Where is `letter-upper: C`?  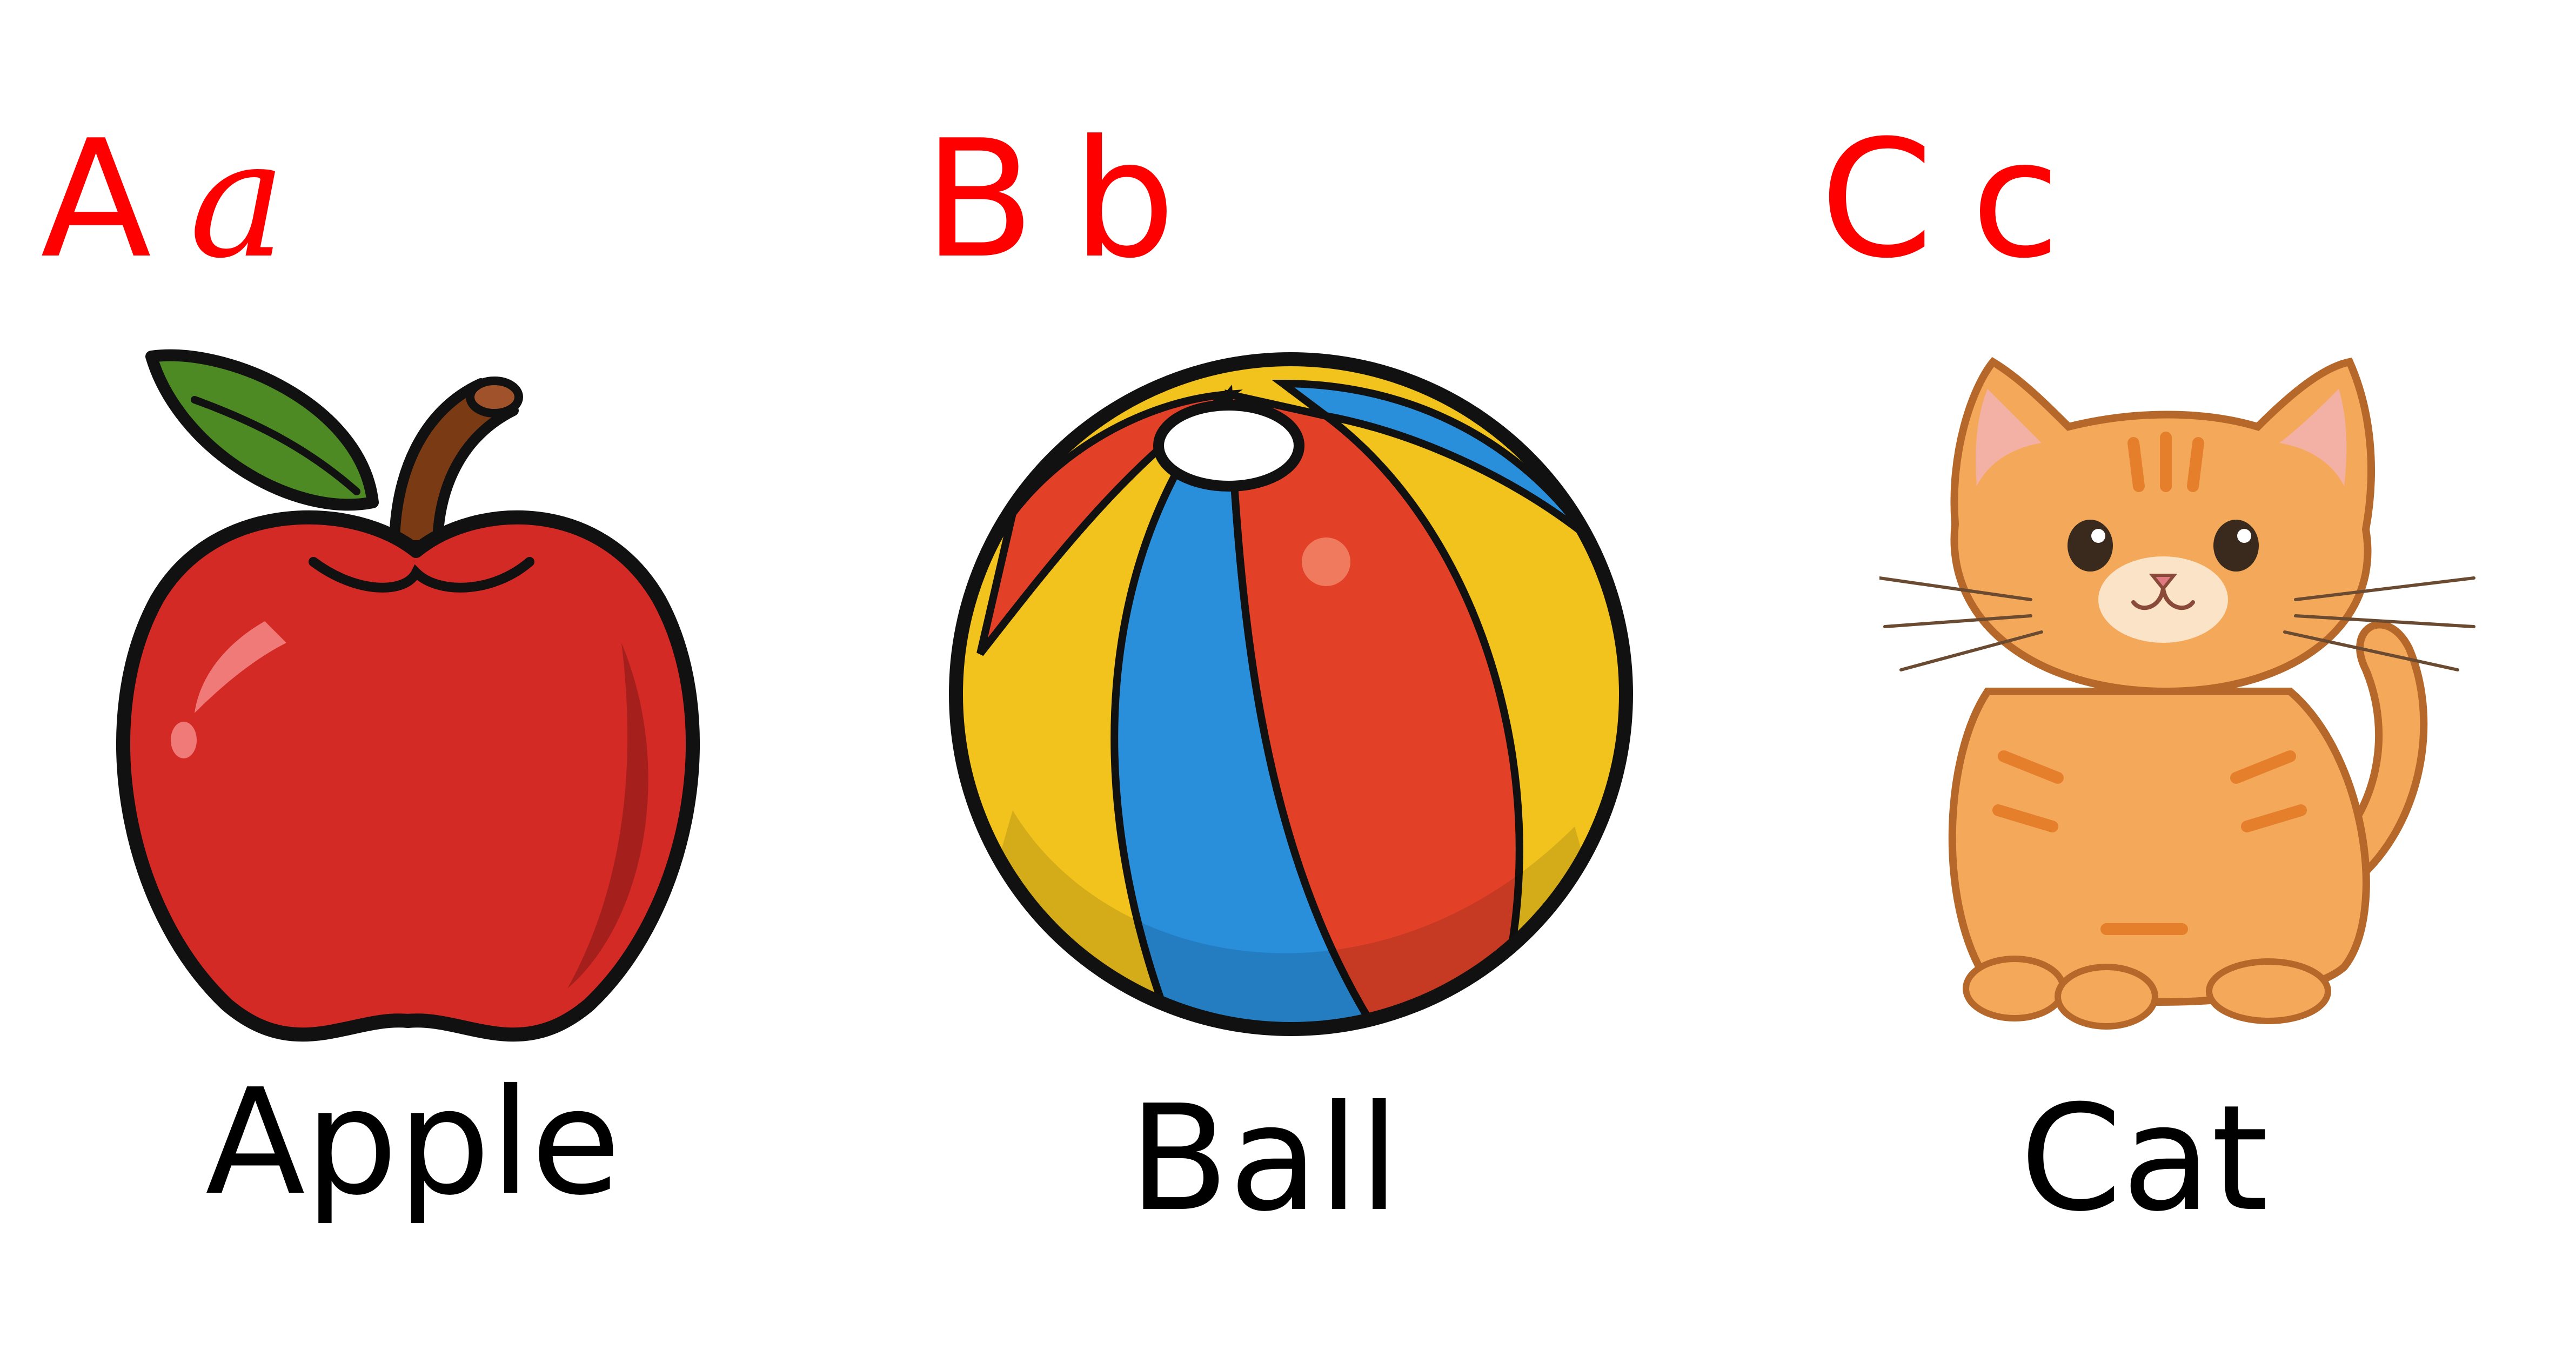 letter-upper: C is located at coordinates (1876, 199).